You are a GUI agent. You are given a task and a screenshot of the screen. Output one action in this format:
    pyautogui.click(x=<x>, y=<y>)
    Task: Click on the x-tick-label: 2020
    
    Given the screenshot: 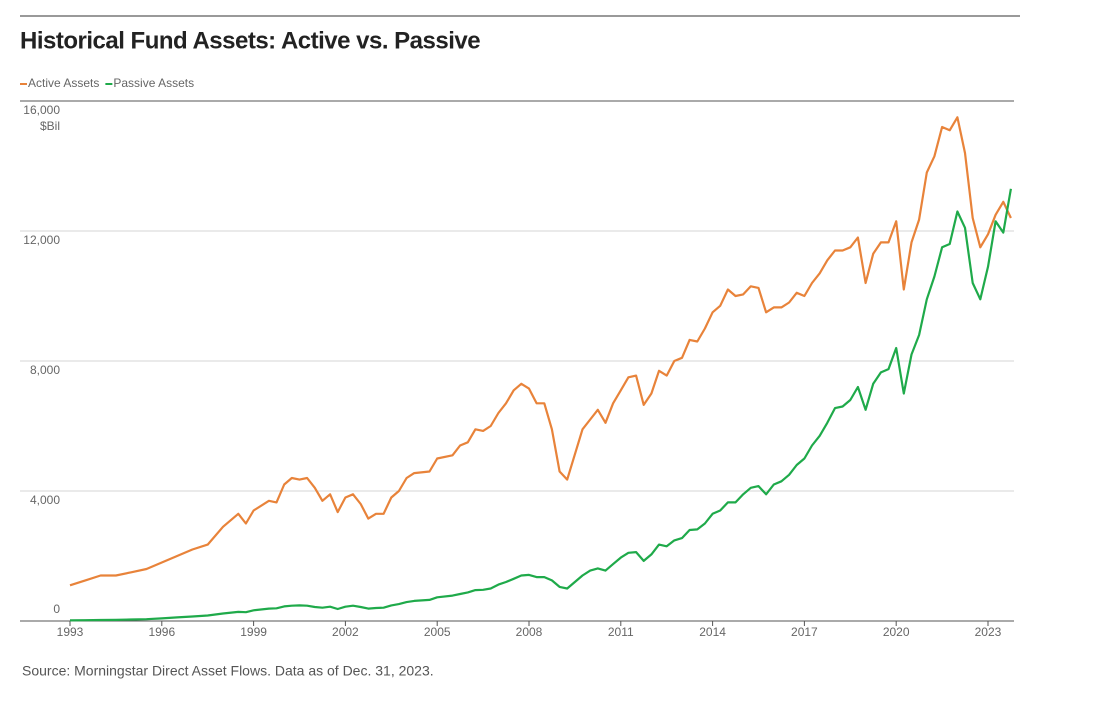 What is the action you would take?
    pyautogui.click(x=896, y=632)
    